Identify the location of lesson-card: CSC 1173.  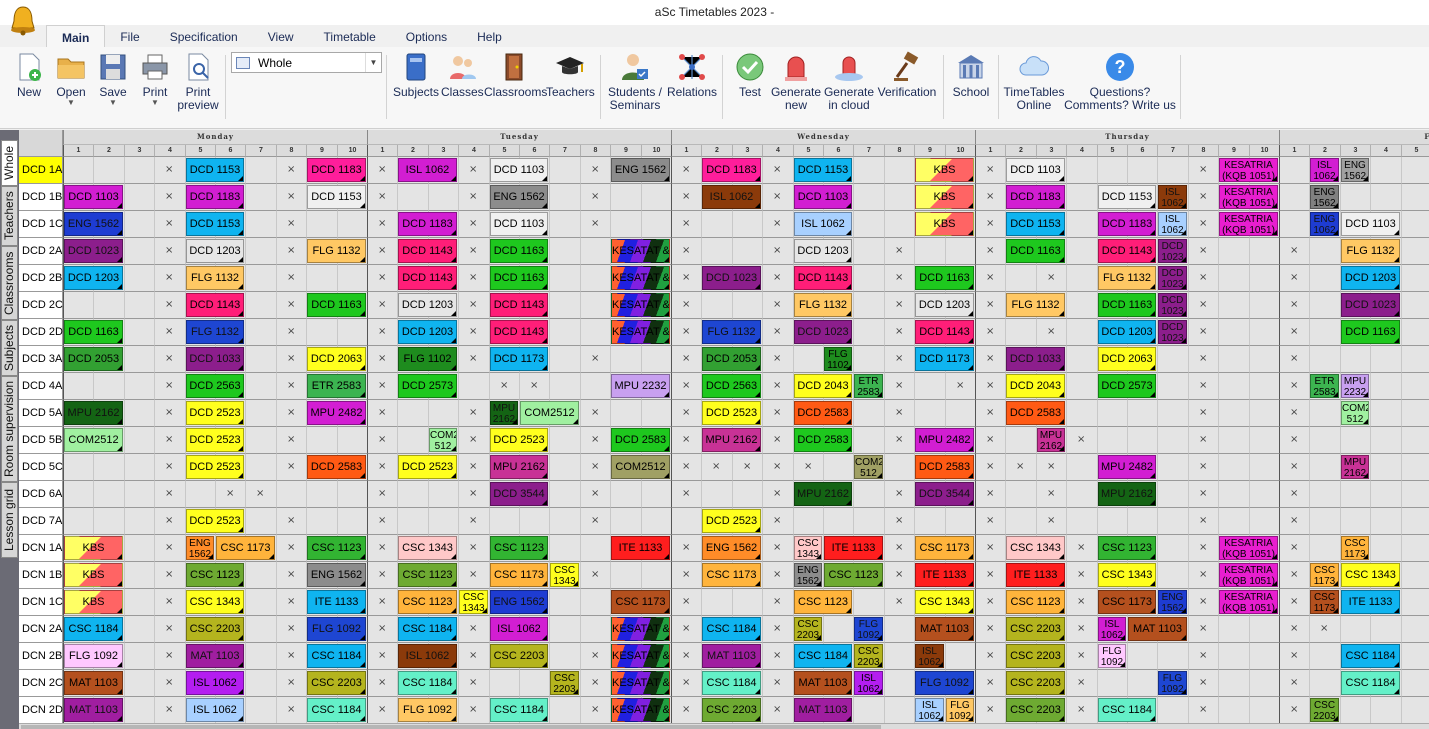
(1127, 602).